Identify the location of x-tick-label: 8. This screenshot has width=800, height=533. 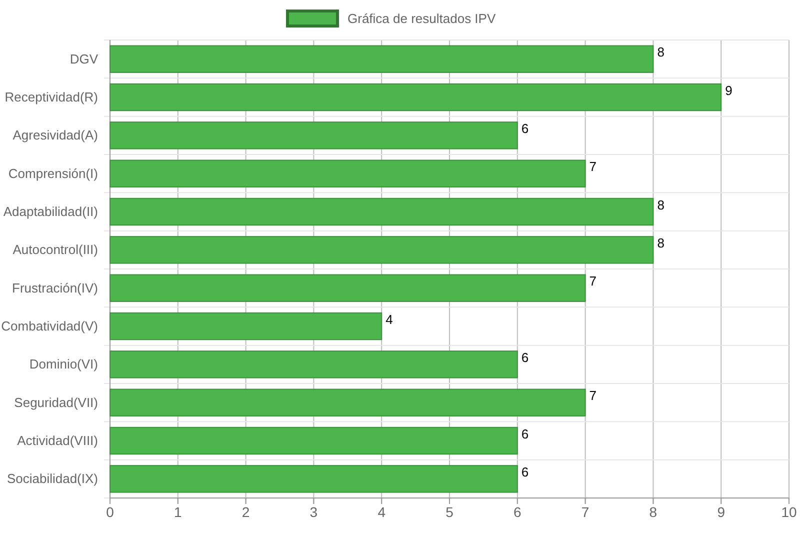
(653, 512).